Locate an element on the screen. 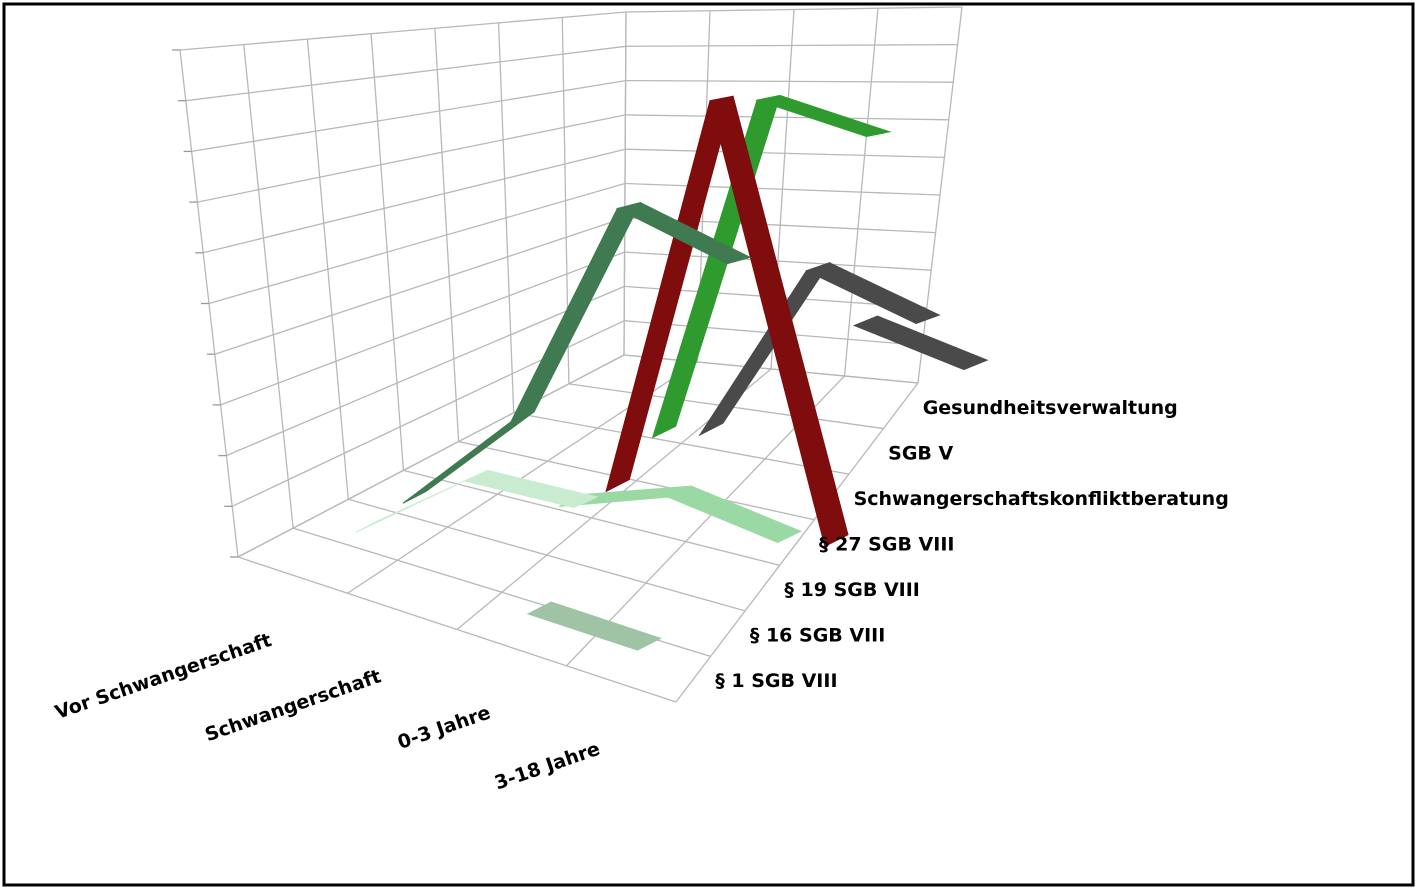  depth-label: Gesundheitsverwaltung is located at coordinates (1050, 408).